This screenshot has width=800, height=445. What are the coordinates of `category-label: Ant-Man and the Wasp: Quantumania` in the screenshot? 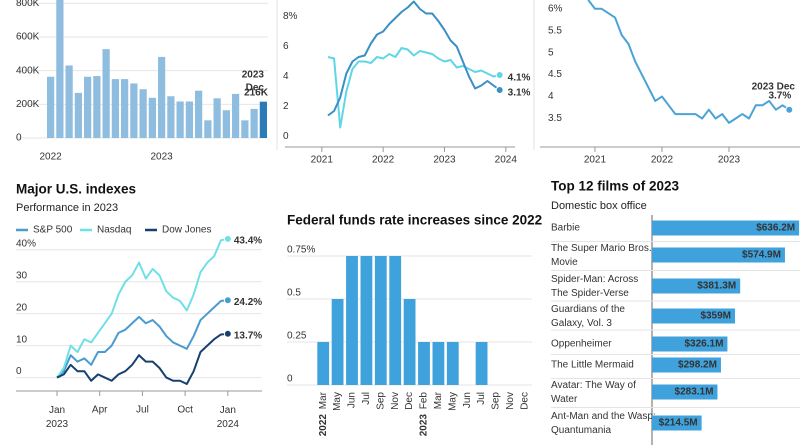 It's located at (603, 423).